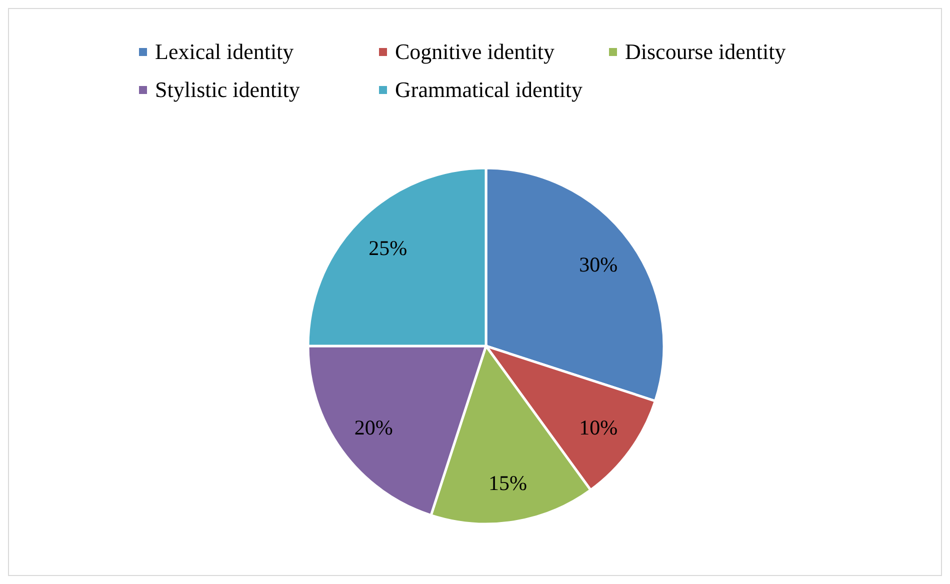 The image size is (950, 584). Describe the element at coordinates (507, 483) in the screenshot. I see `data-label: 15%` at that location.